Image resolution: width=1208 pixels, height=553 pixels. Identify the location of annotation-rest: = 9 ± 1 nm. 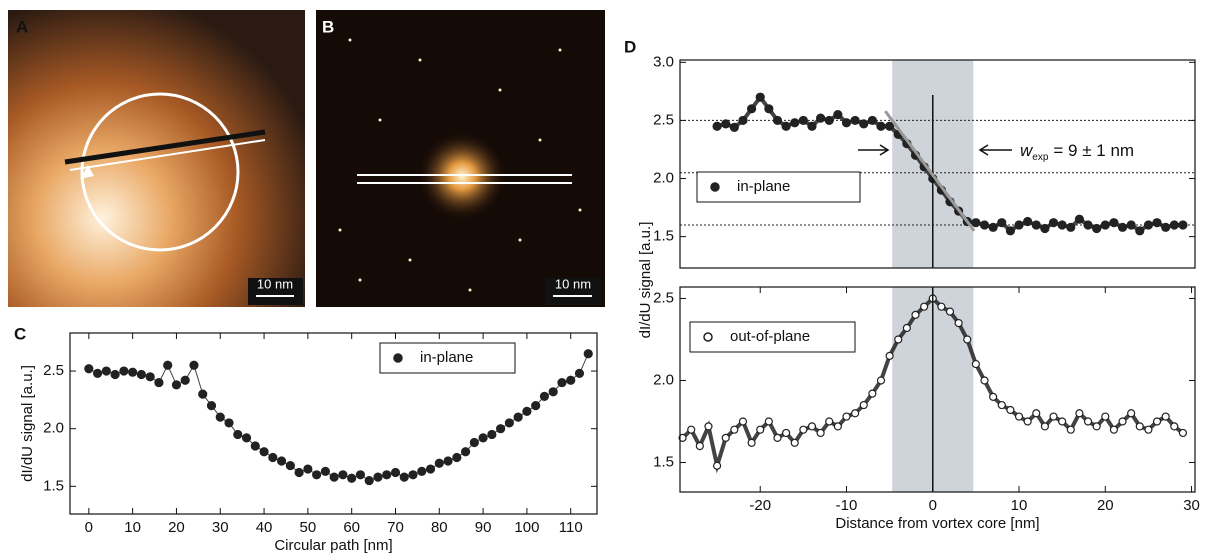
(1093, 150).